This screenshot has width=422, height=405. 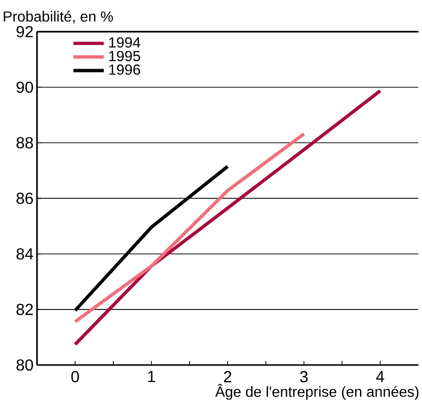 I want to click on y-tick-label: 80, so click(x=25, y=365).